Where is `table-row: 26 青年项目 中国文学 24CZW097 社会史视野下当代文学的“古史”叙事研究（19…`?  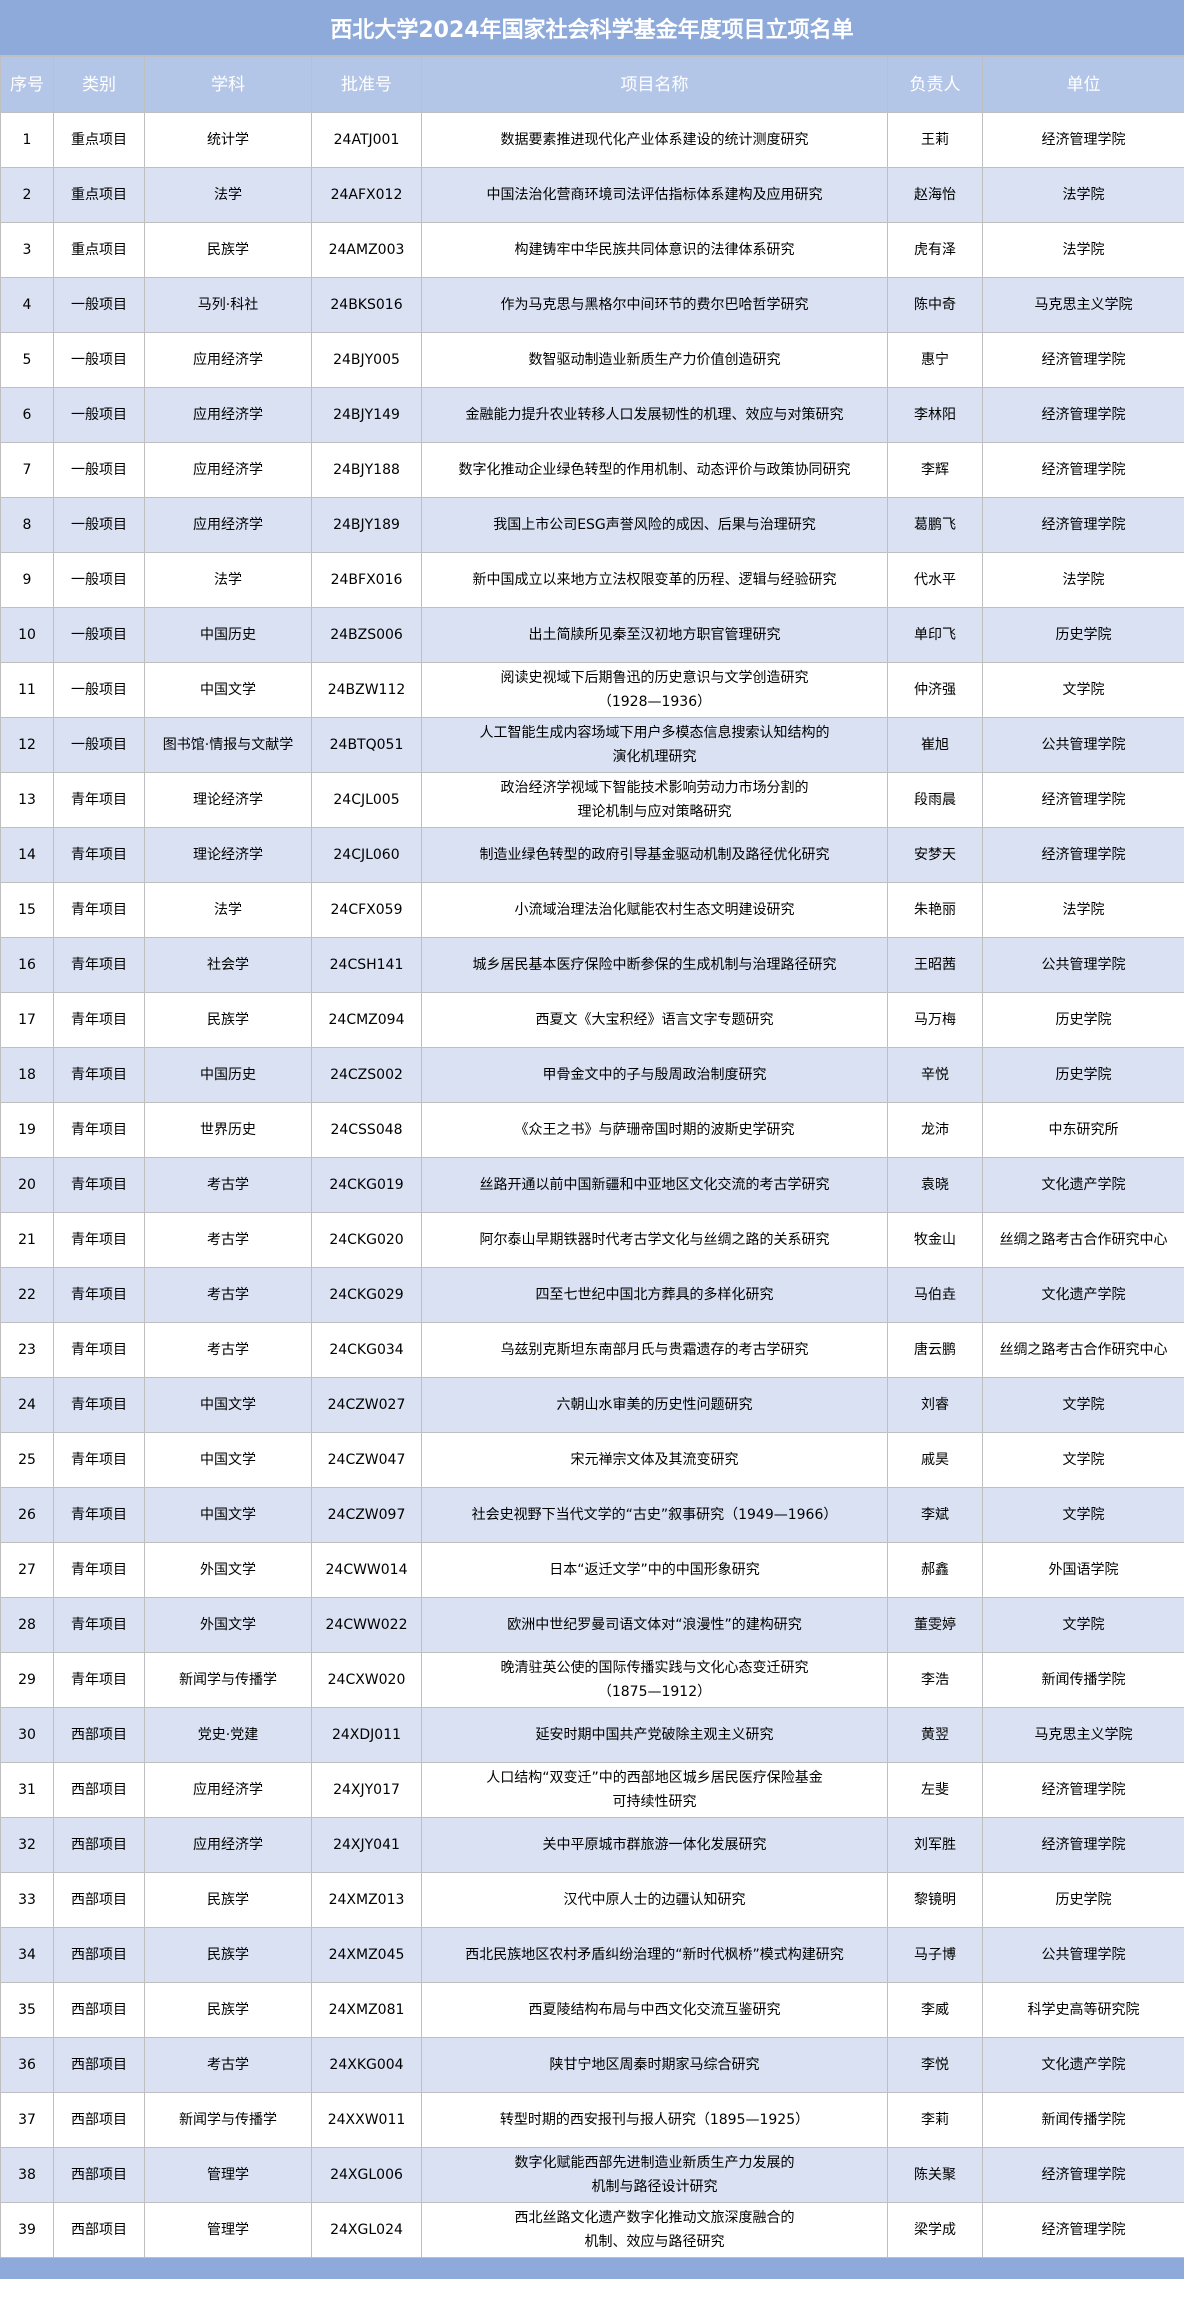
table-row: 26 青年项目 中国文学 24CZW097 社会史视野下当代文学的“古史”叙事研究（19… is located at coordinates (592, 1515).